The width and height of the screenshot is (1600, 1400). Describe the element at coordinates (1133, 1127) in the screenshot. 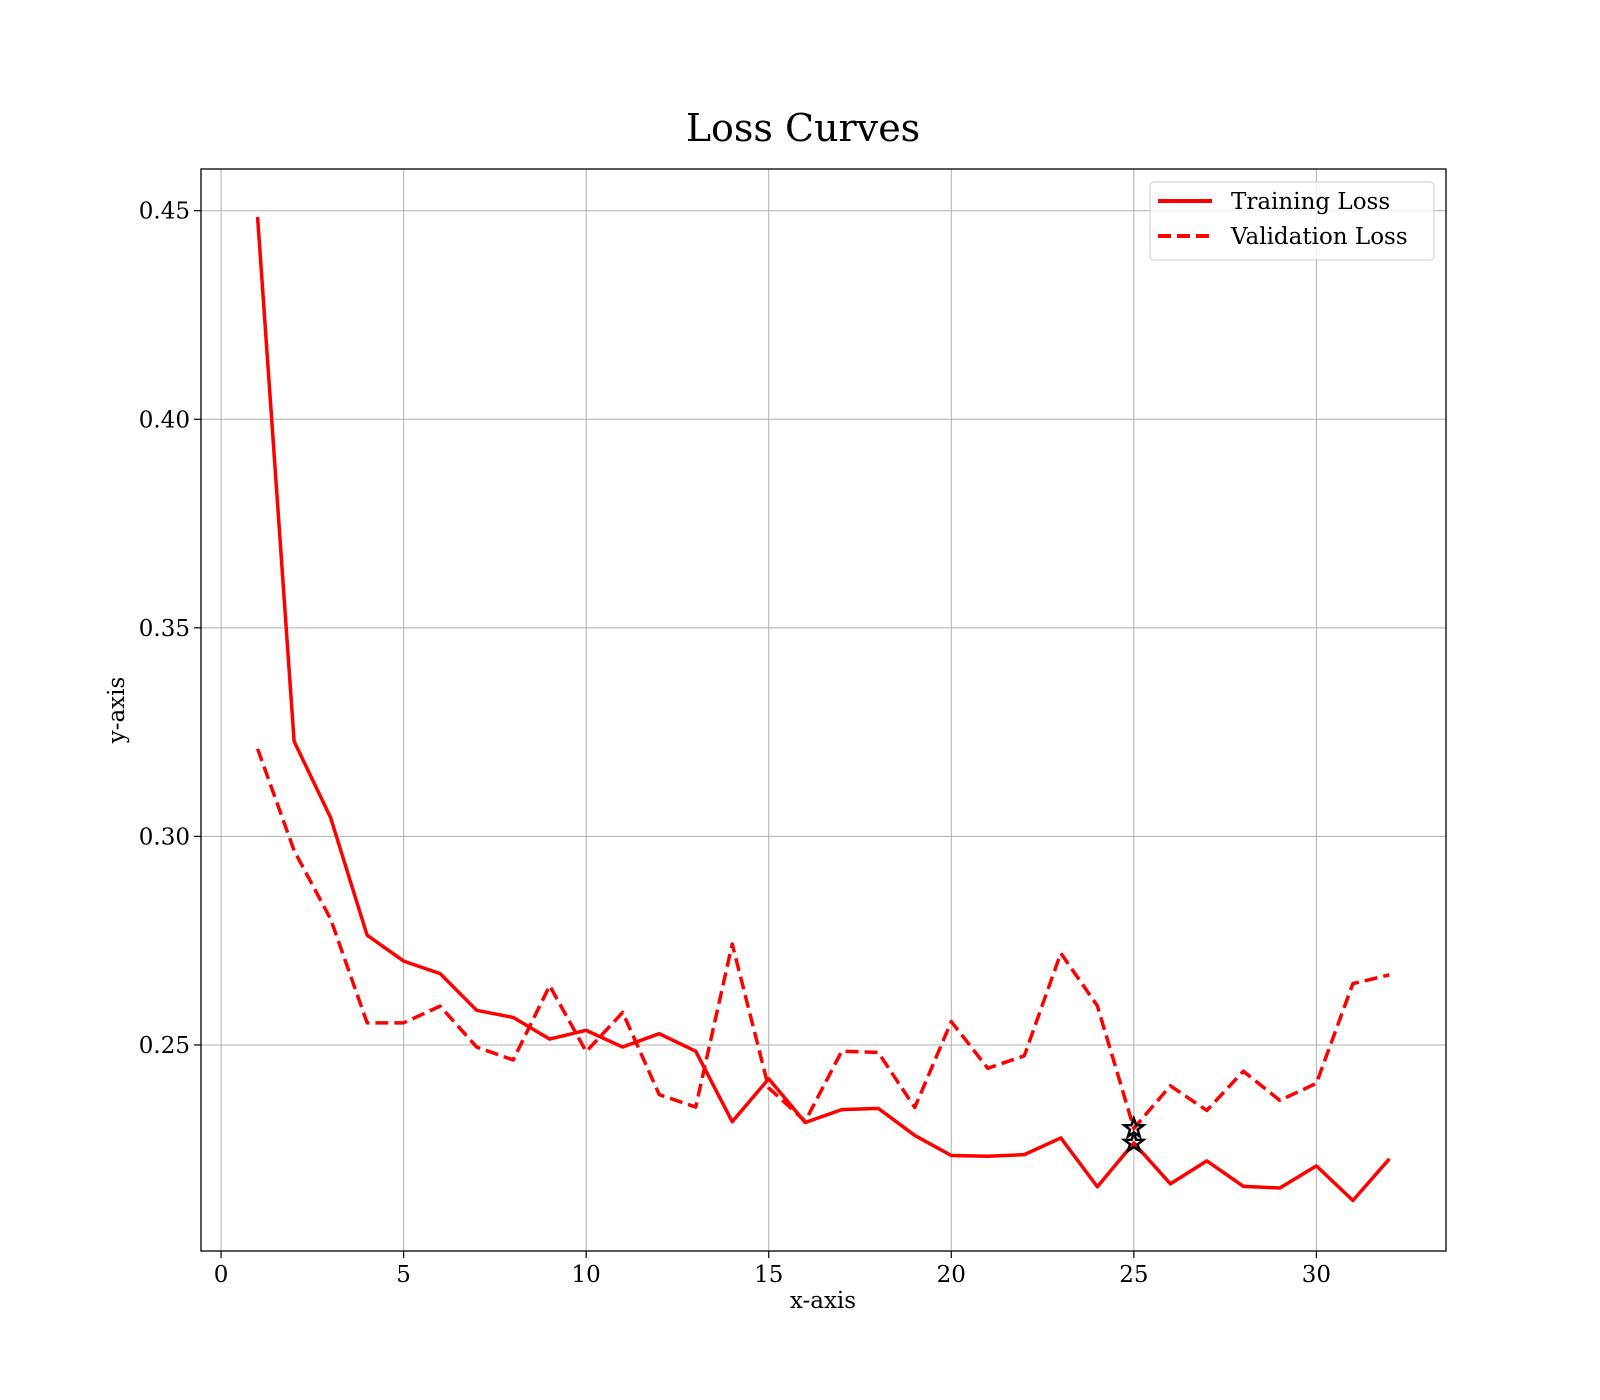

I see `star-marker-validation-loss` at that location.